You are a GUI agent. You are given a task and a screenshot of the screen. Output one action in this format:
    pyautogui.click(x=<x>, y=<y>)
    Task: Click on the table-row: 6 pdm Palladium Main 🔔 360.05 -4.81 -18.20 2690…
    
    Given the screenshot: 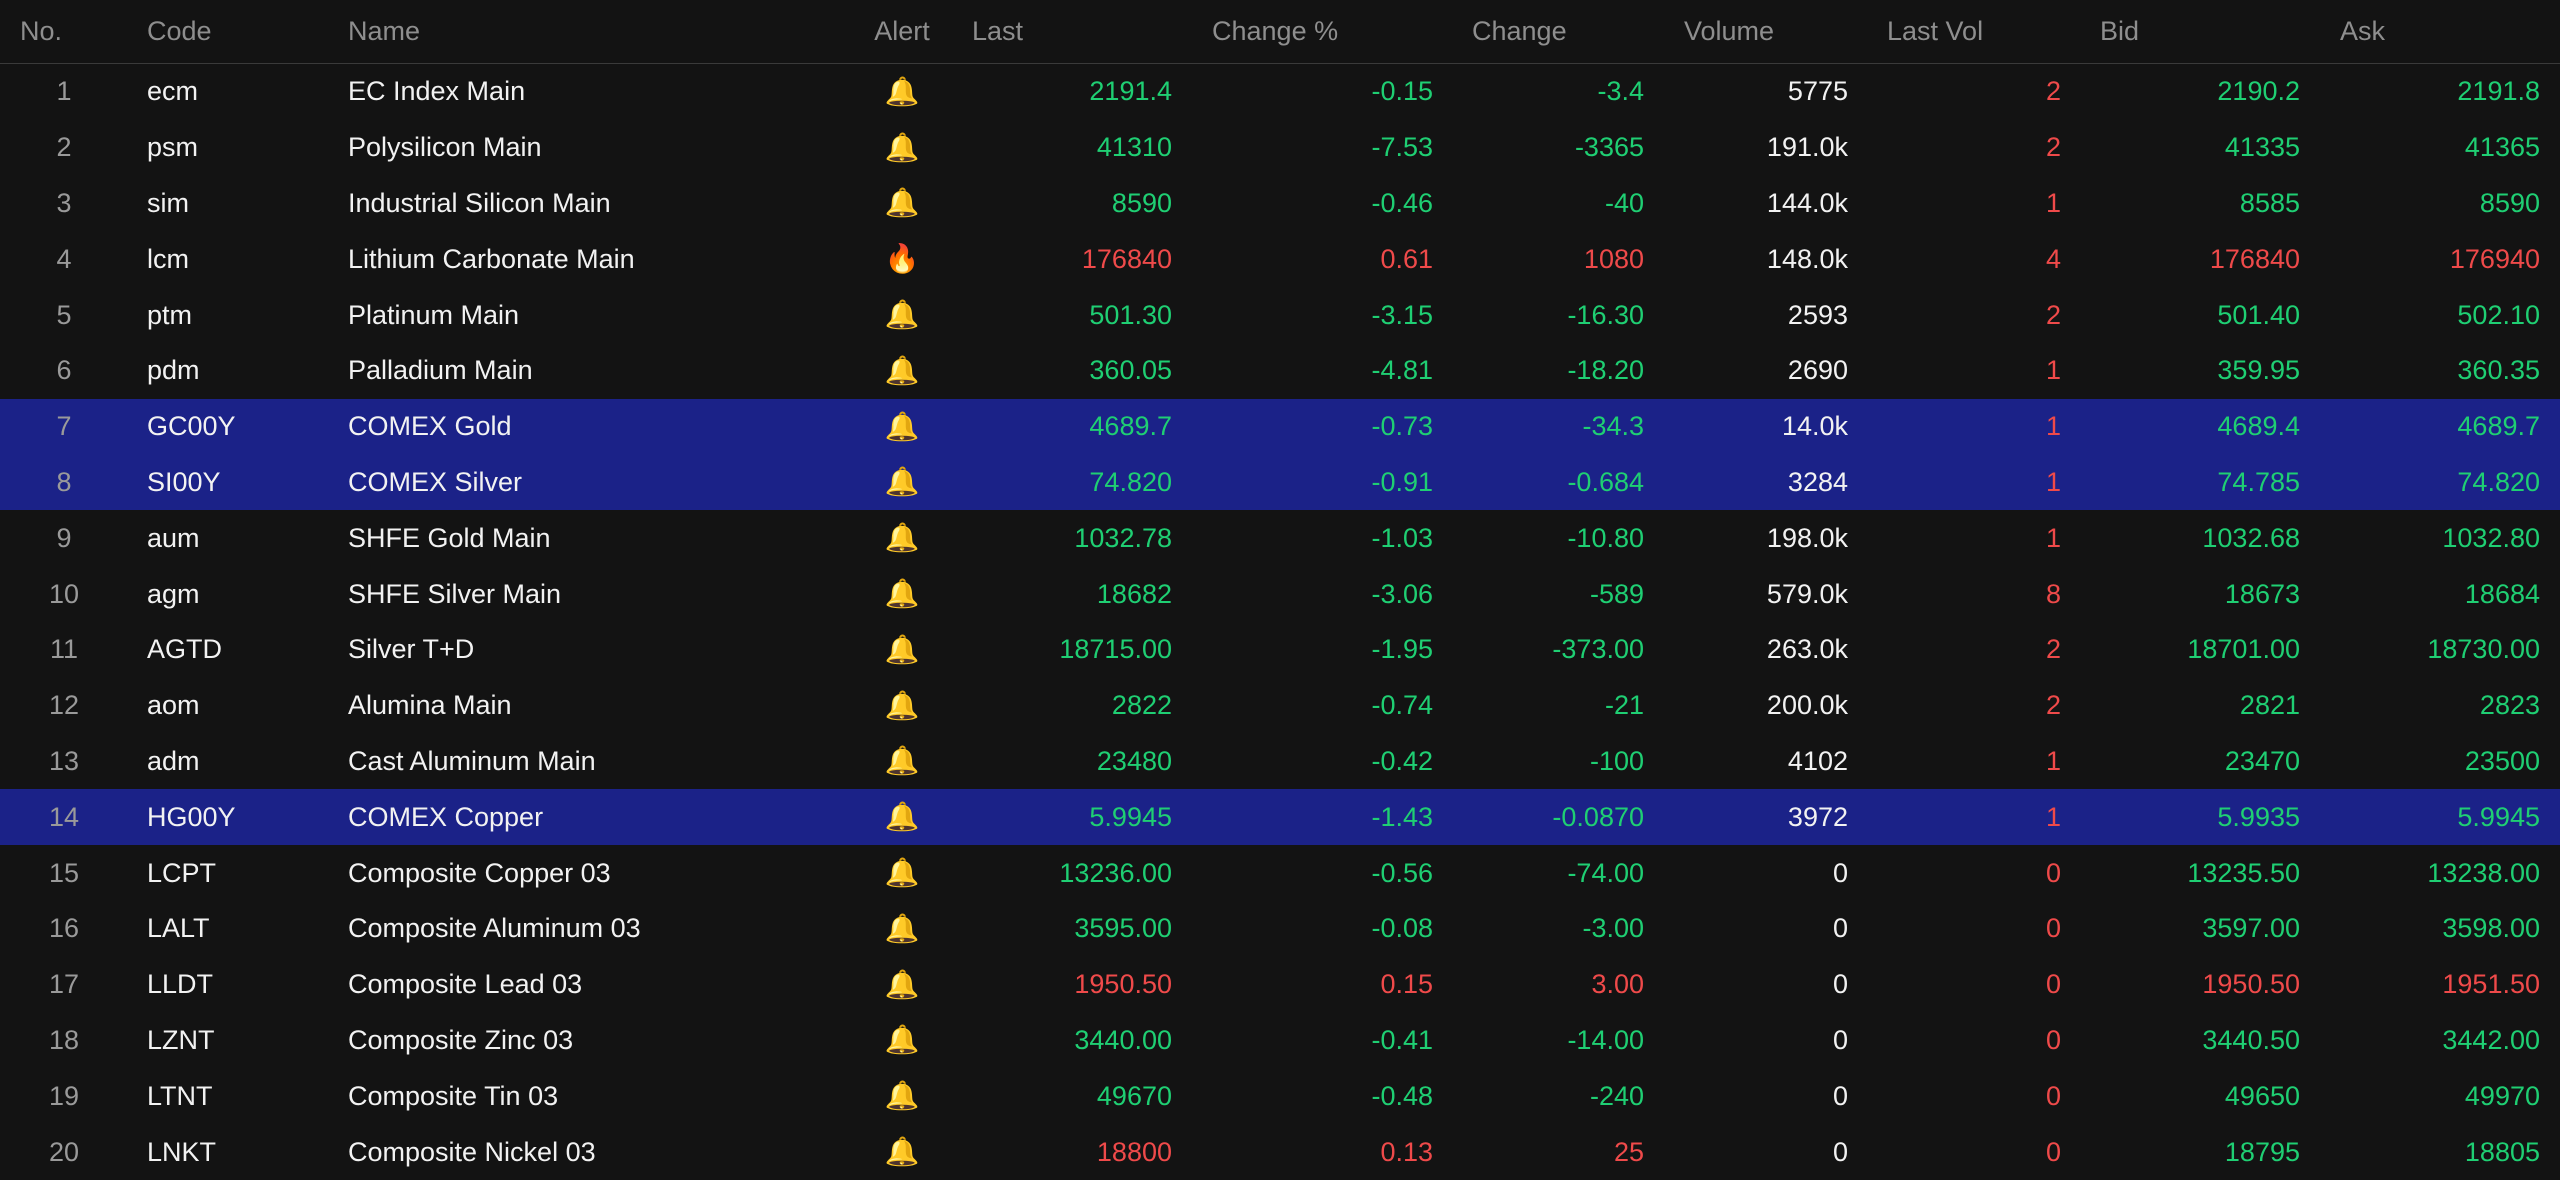 What is the action you would take?
    pyautogui.click(x=1280, y=371)
    